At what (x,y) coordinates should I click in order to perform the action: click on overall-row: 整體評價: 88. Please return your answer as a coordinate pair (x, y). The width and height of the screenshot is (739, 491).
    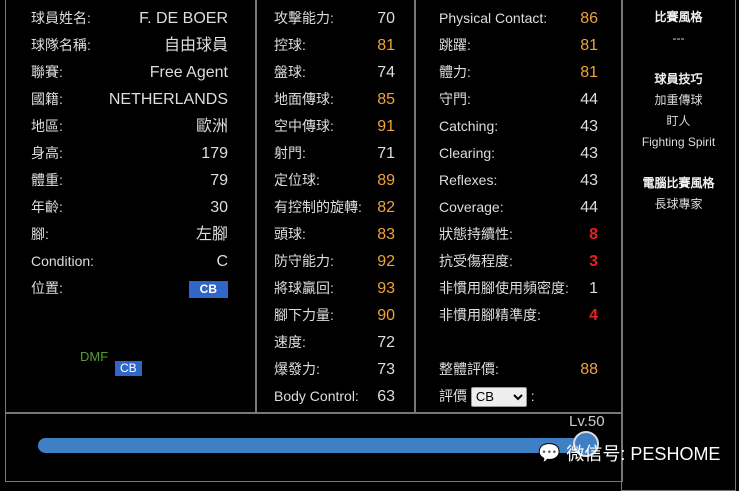
    Looking at the image, I should click on (518, 369).